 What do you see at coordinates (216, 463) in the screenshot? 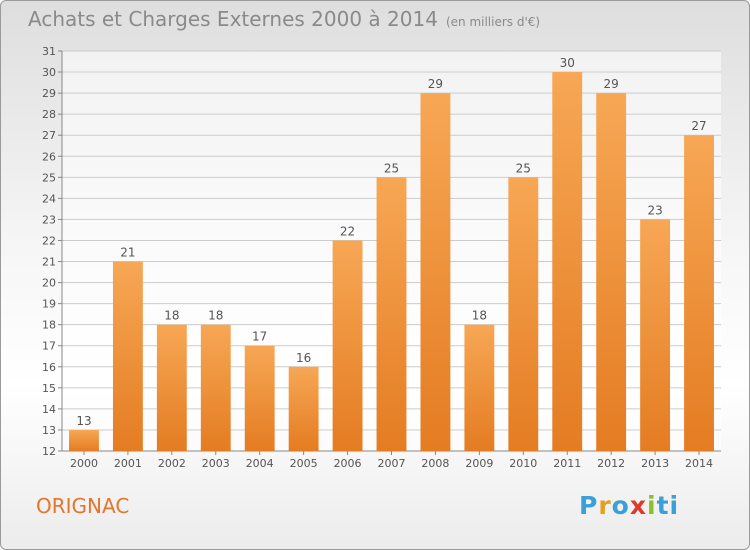
I see `x-tick-label: 2003` at bounding box center [216, 463].